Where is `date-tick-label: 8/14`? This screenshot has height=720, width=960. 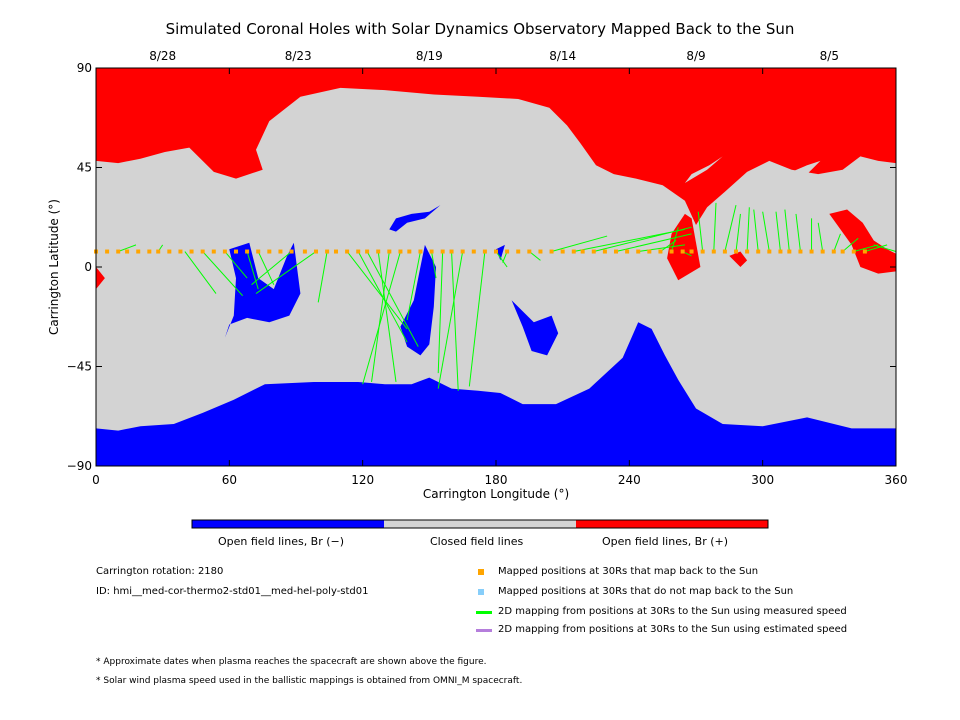
date-tick-label: 8/14 is located at coordinates (562, 56).